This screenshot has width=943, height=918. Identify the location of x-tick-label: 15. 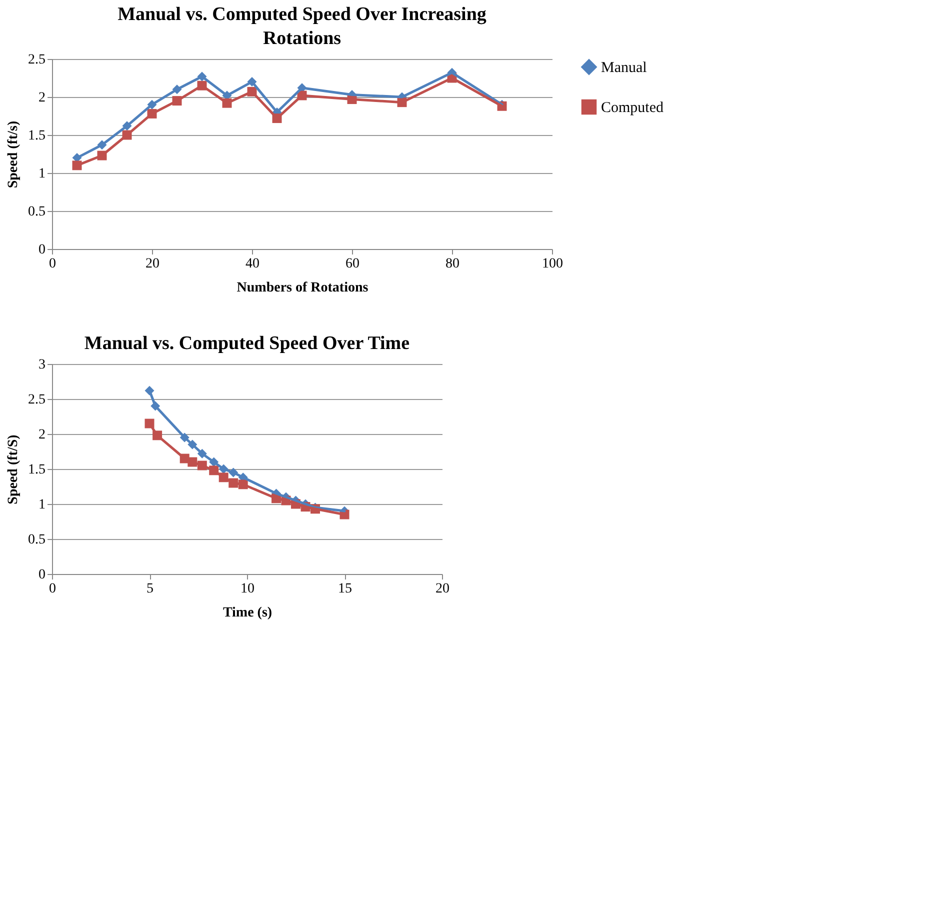
(345, 589).